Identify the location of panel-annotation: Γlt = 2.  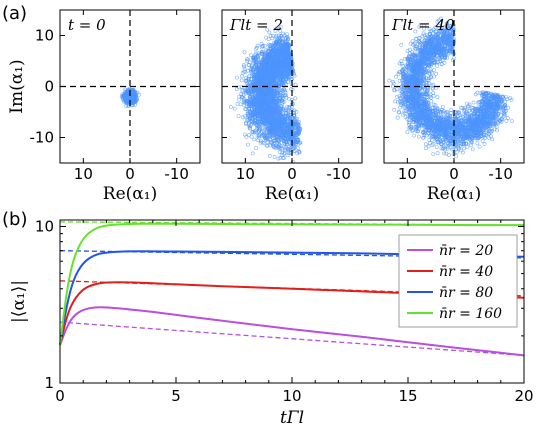
(256, 25).